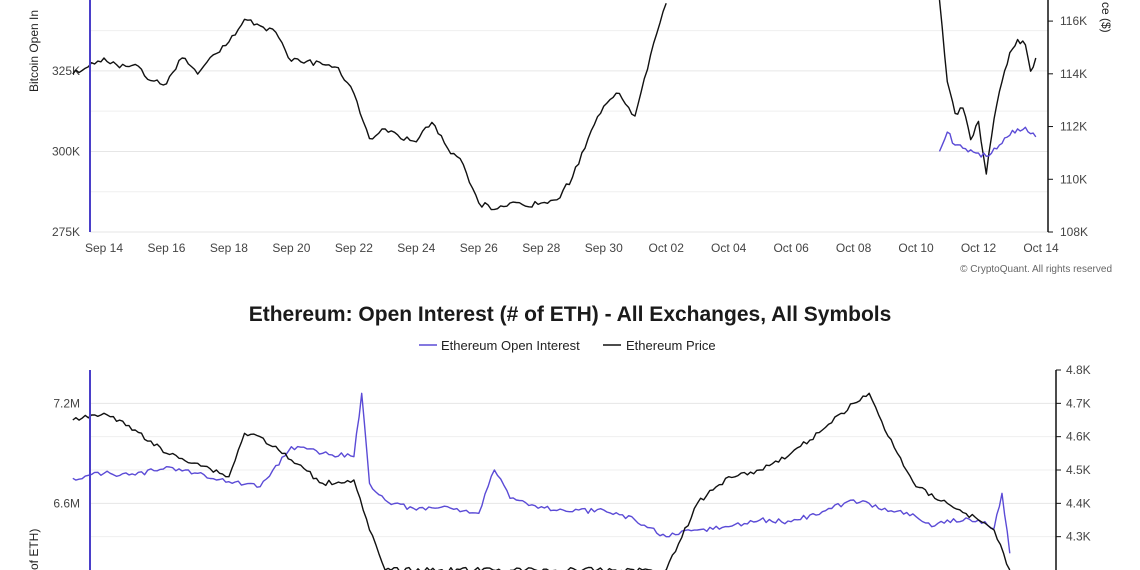 The width and height of the screenshot is (1140, 570). What do you see at coordinates (1036, 269) in the screenshot?
I see `copyright-note: © CryptoQuant. All rights reserved` at bounding box center [1036, 269].